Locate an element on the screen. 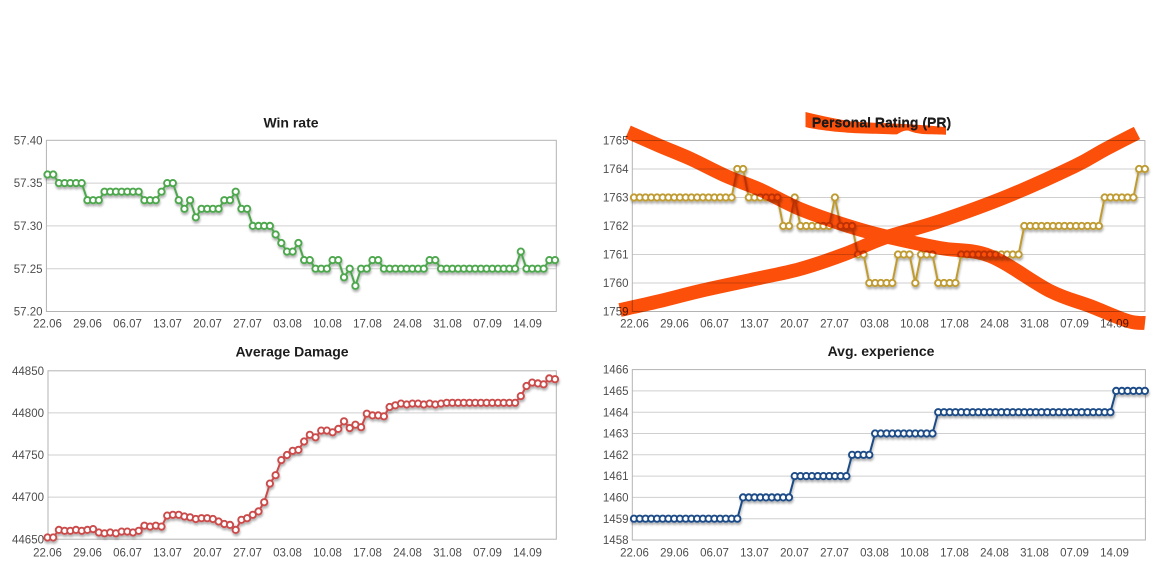 This screenshot has width=1174, height=571. svg-text: 1465 is located at coordinates (616, 392).